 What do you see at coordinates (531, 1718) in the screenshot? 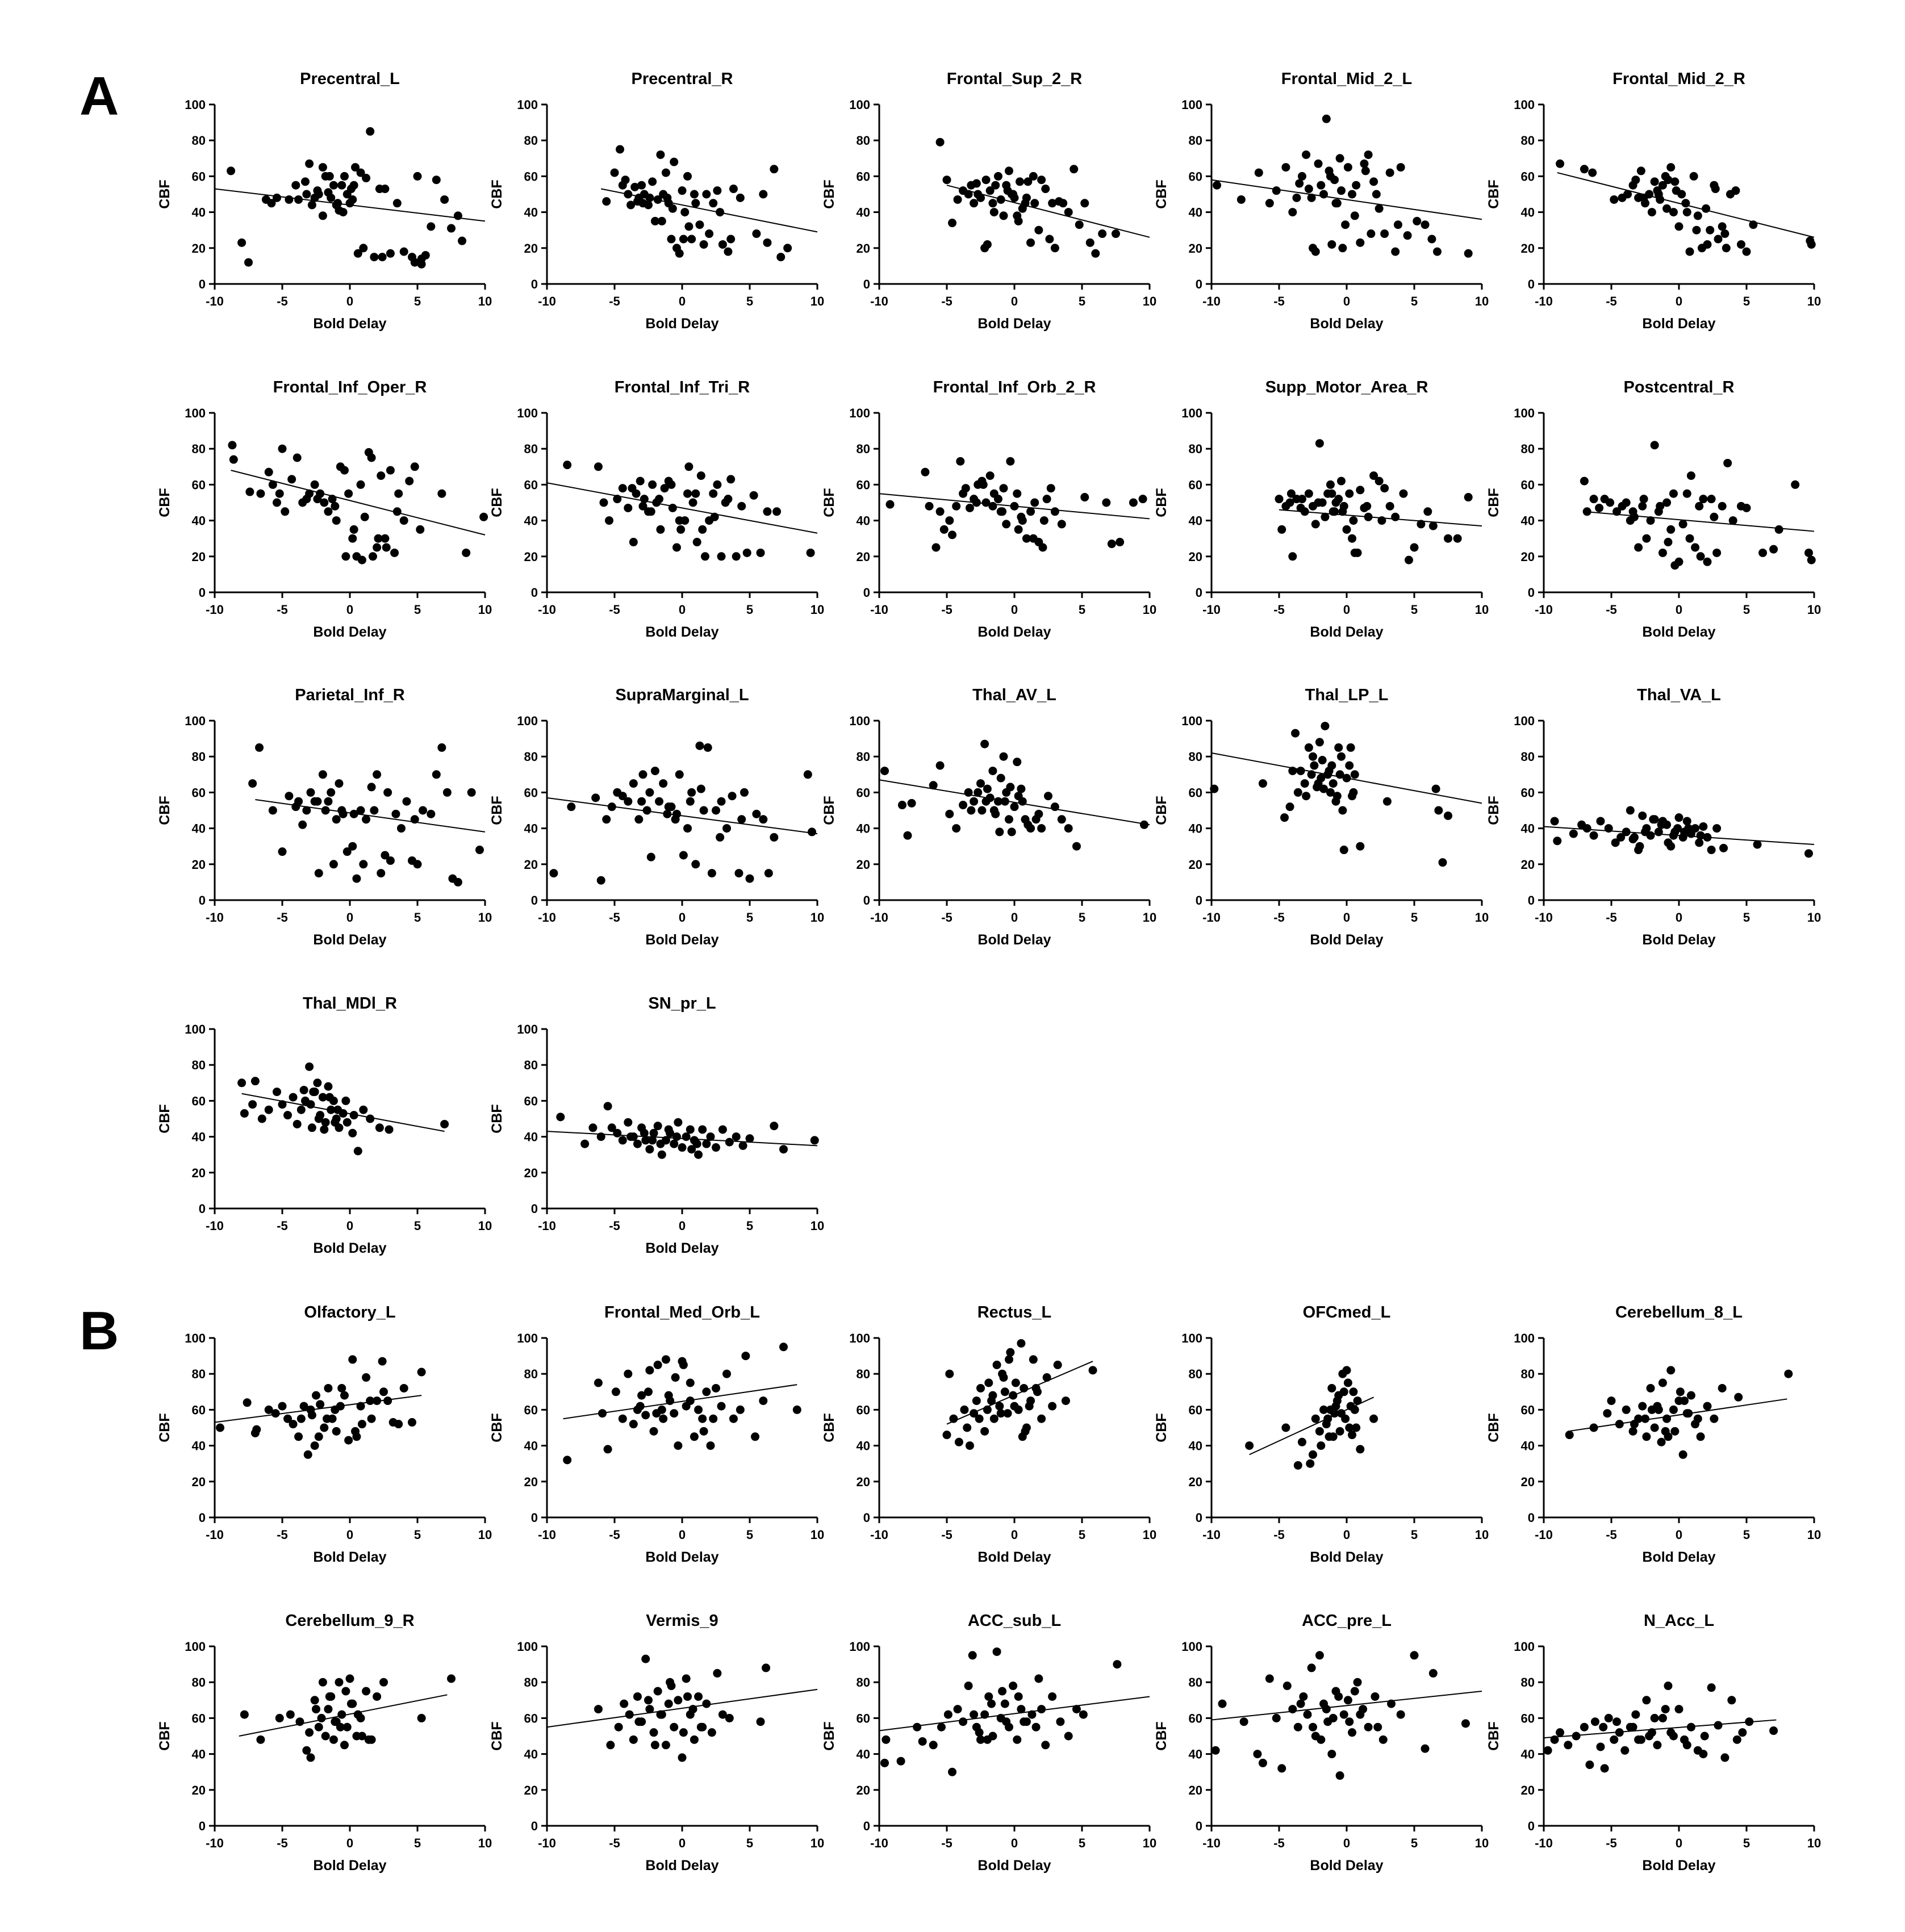
I see `y-tick-label: 60` at bounding box center [531, 1718].